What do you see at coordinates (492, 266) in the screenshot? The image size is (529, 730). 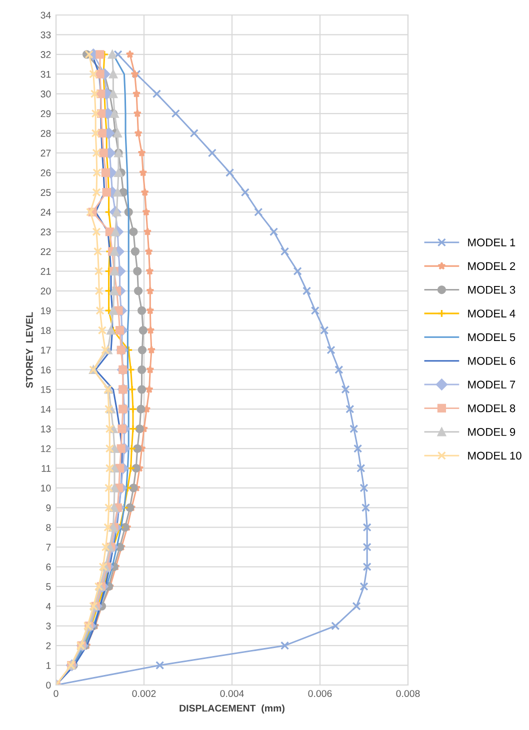 I see `legend-label: MODEL 2` at bounding box center [492, 266].